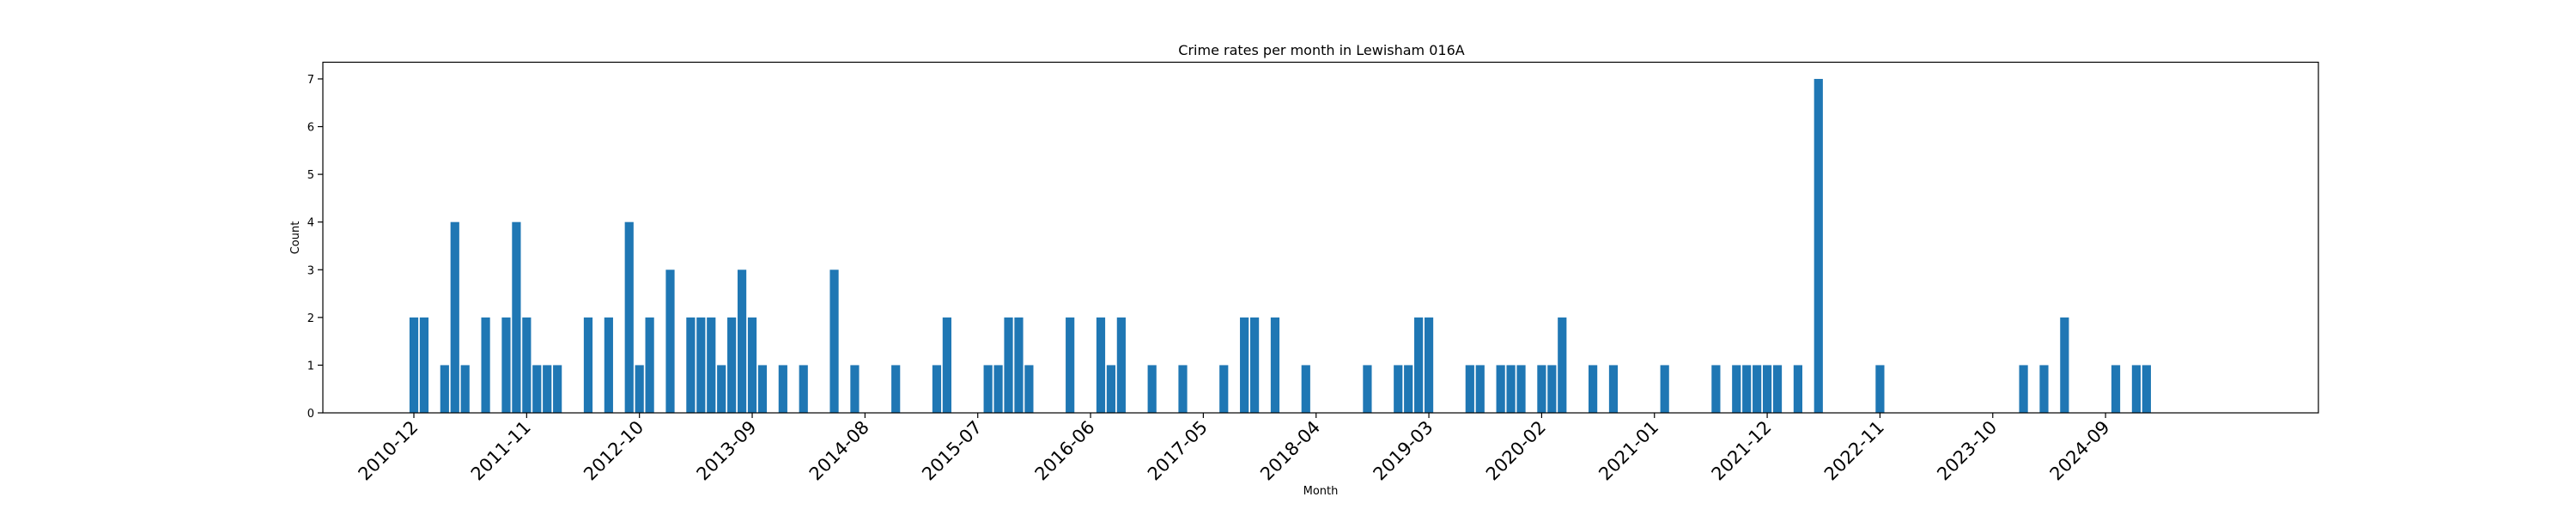  What do you see at coordinates (311, 80) in the screenshot?
I see `y-tick-label-7: 7` at bounding box center [311, 80].